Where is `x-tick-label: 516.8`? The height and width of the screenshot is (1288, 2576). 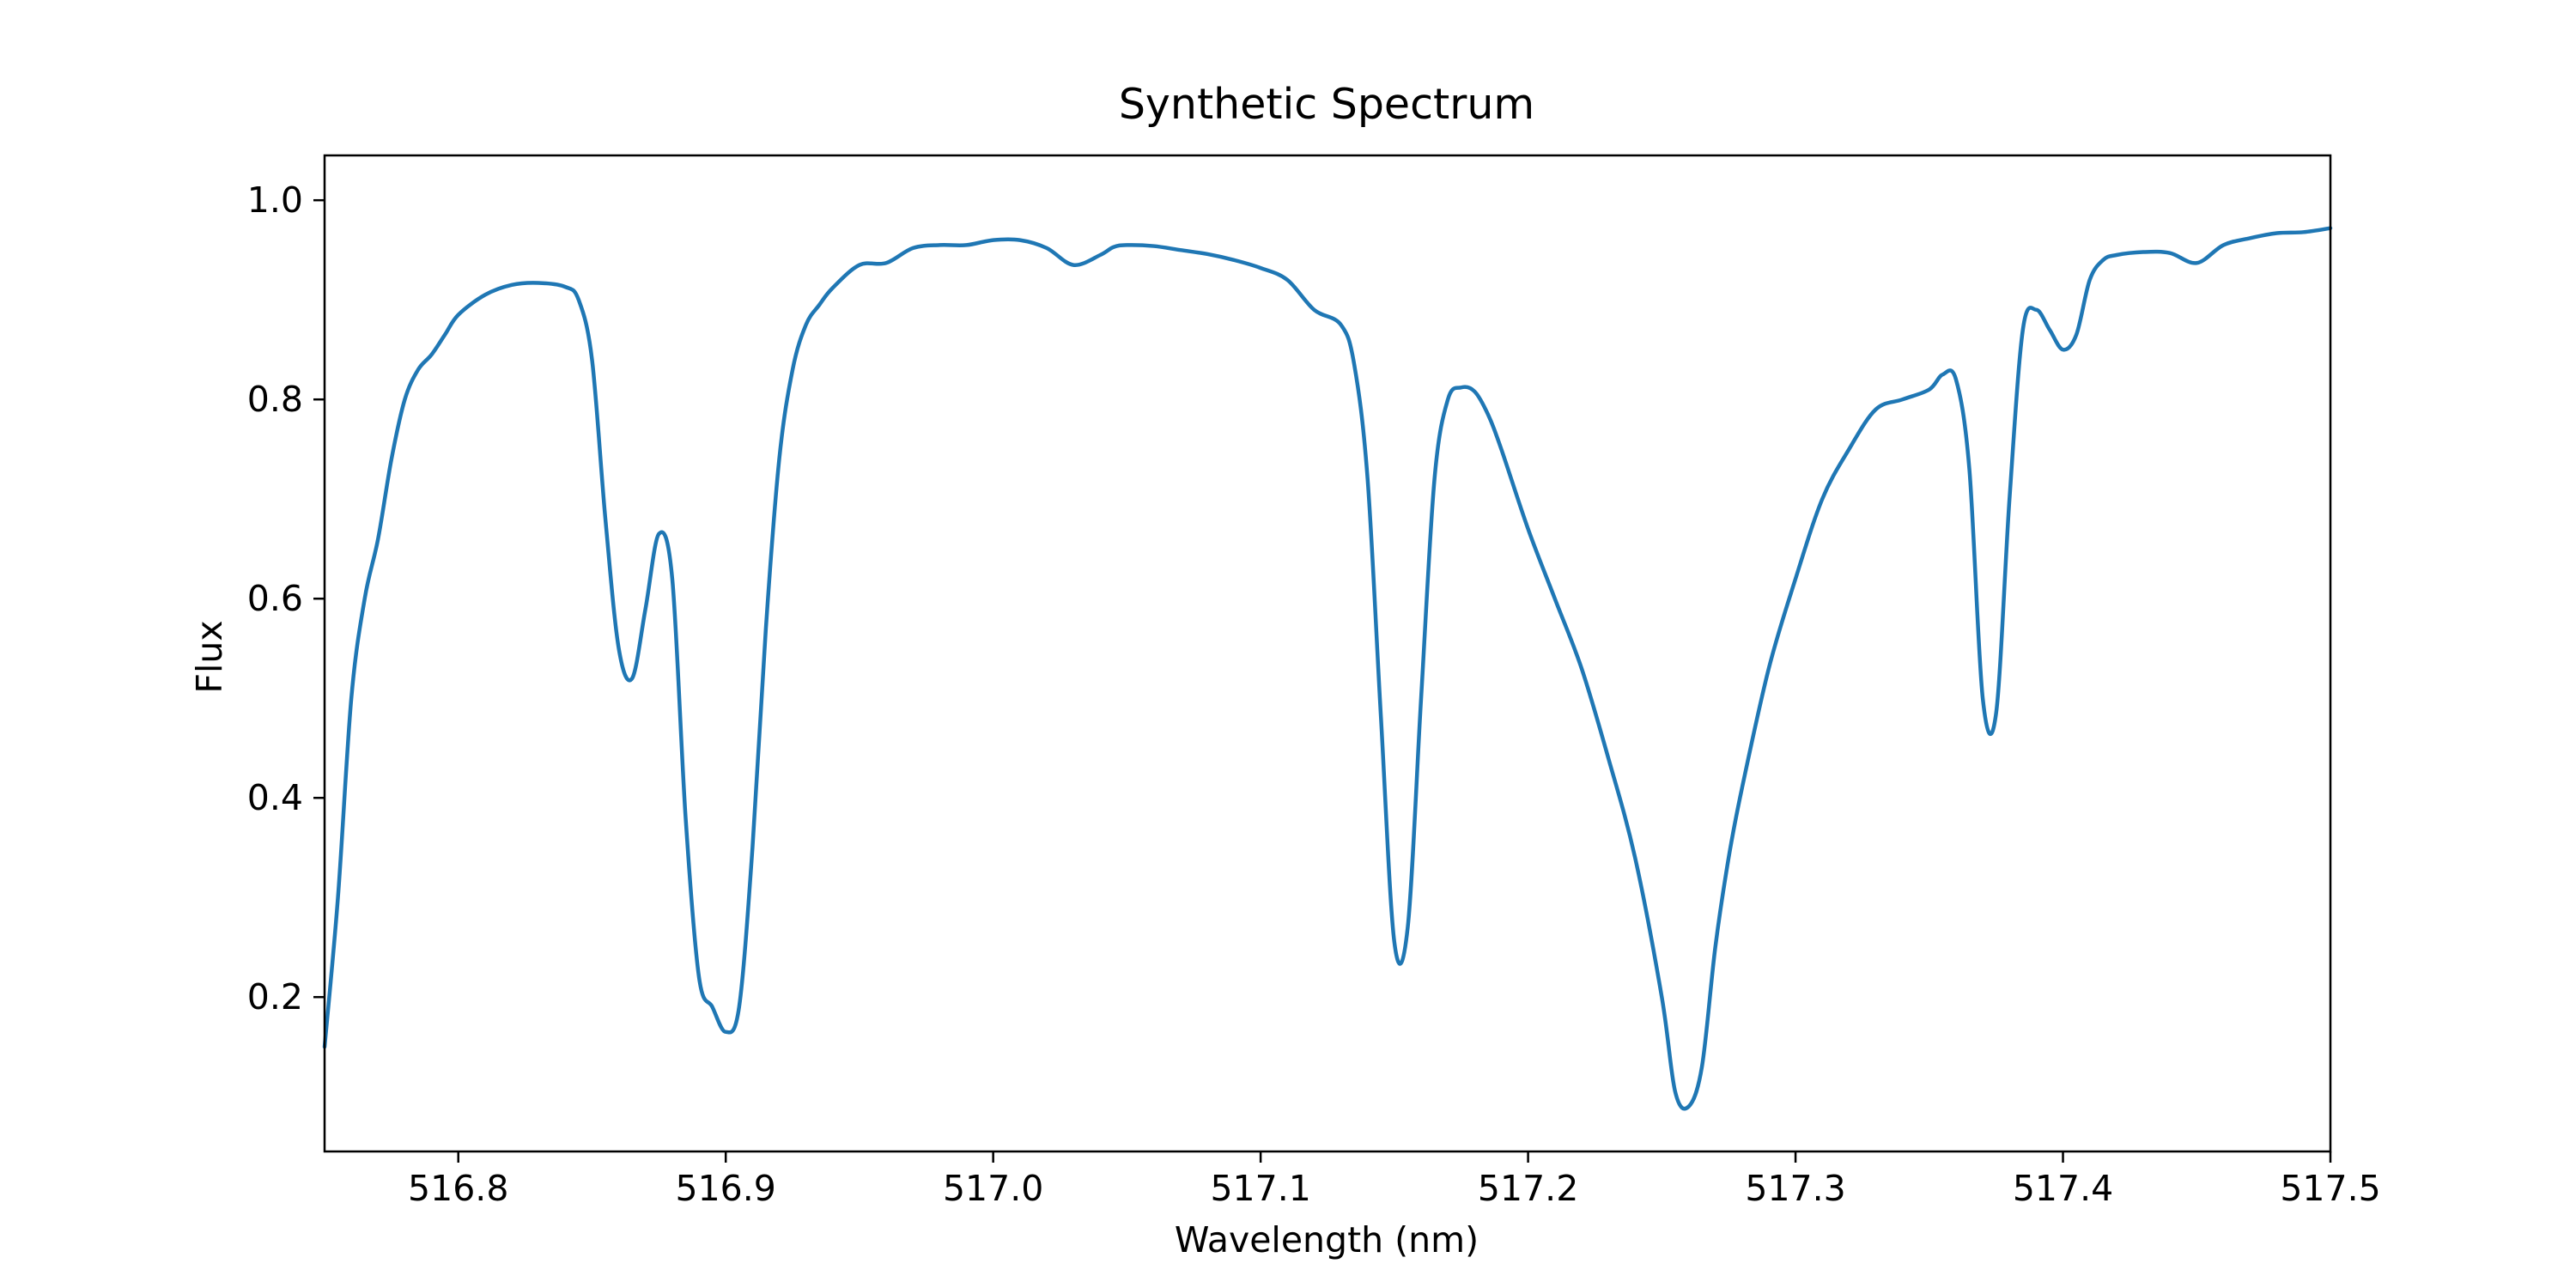
x-tick-label: 516.8 is located at coordinates (458, 1188).